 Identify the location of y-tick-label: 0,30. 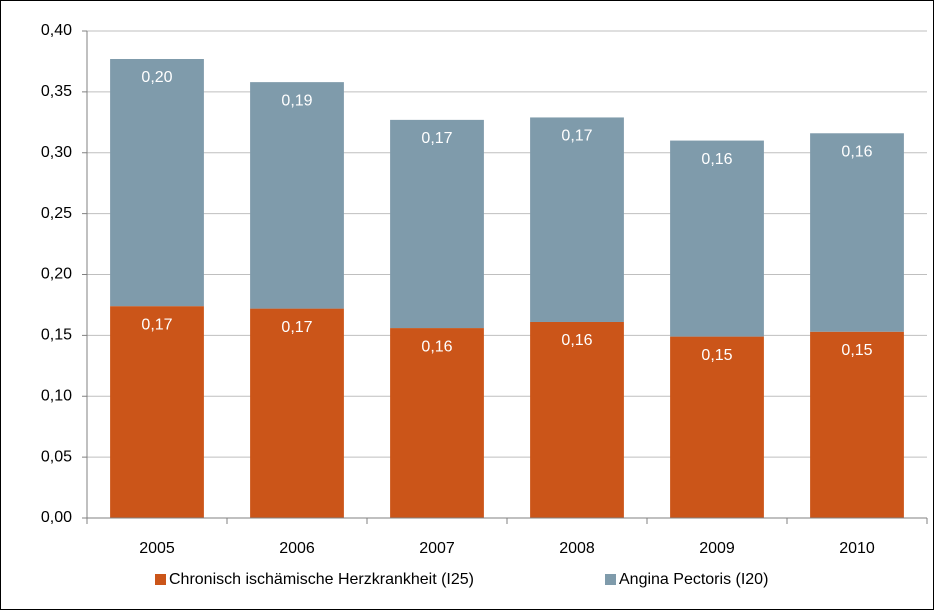
(56, 152).